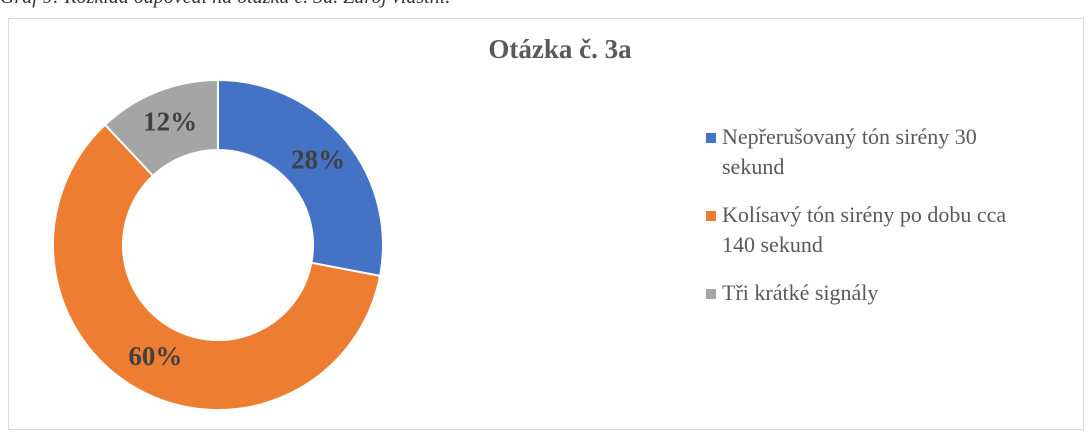 The image size is (1089, 432). I want to click on chart-title: Otázka č. 3a, so click(560, 49).